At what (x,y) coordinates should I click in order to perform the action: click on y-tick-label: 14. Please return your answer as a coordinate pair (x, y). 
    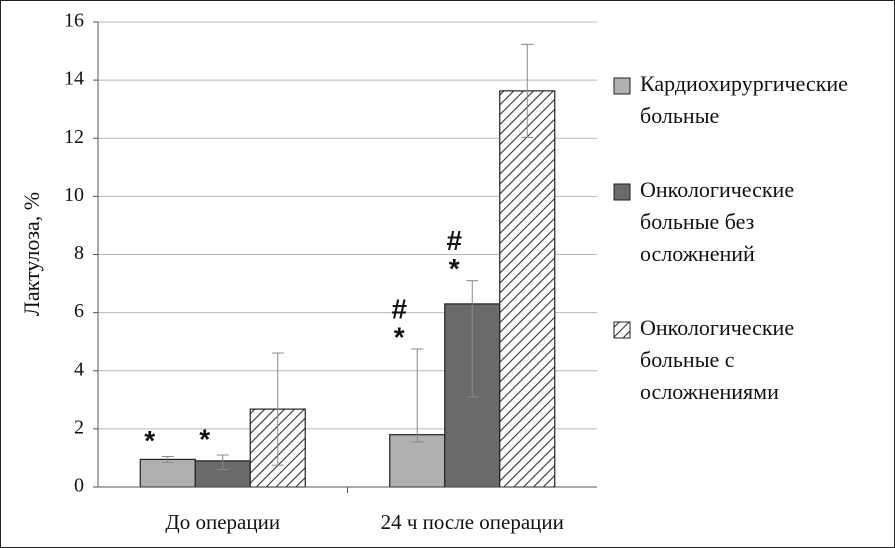
    Looking at the image, I should click on (74, 79).